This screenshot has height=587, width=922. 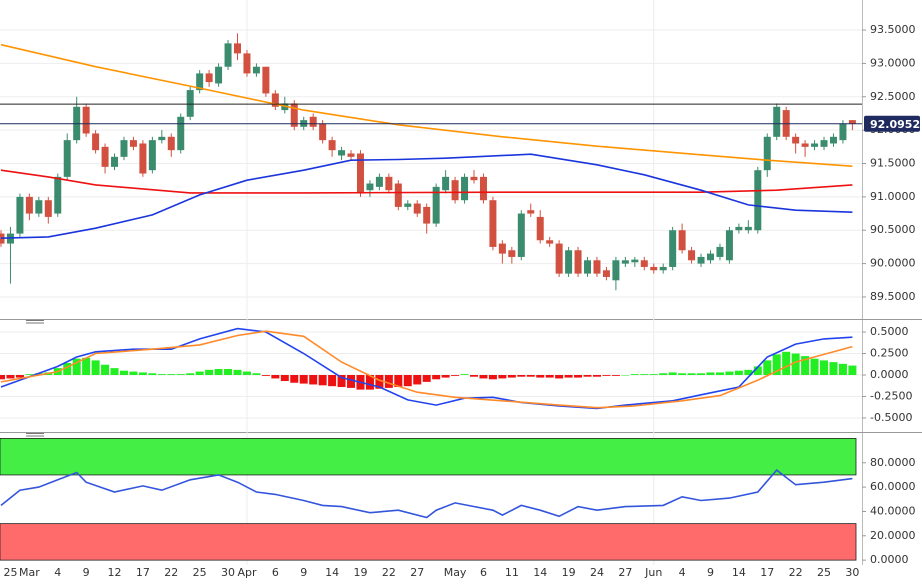 What do you see at coordinates (893, 62) in the screenshot?
I see `y-tick-label: 93.0000` at bounding box center [893, 62].